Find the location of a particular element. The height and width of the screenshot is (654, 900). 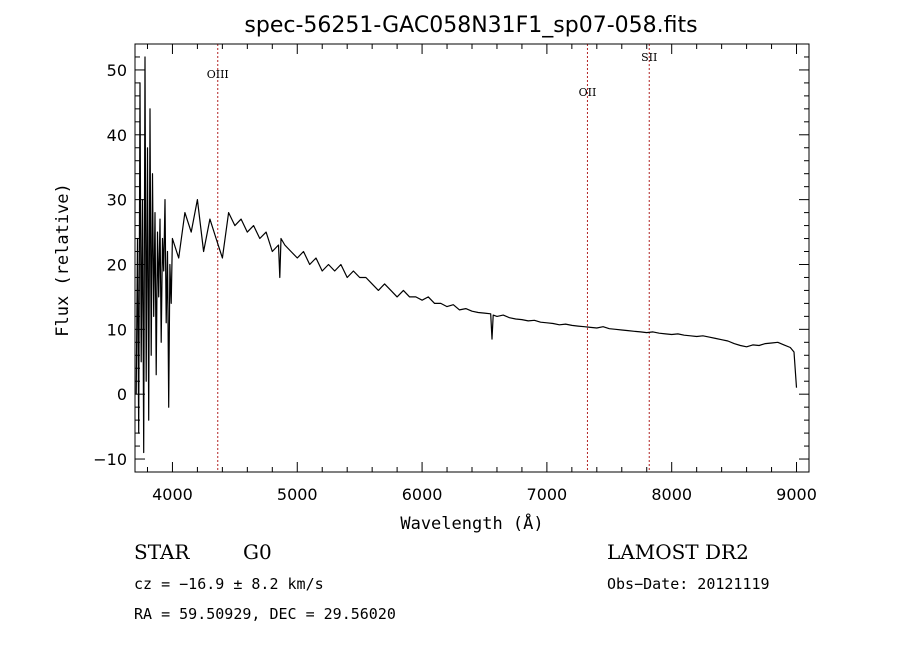

y-tick-label: 50 is located at coordinates (117, 70).